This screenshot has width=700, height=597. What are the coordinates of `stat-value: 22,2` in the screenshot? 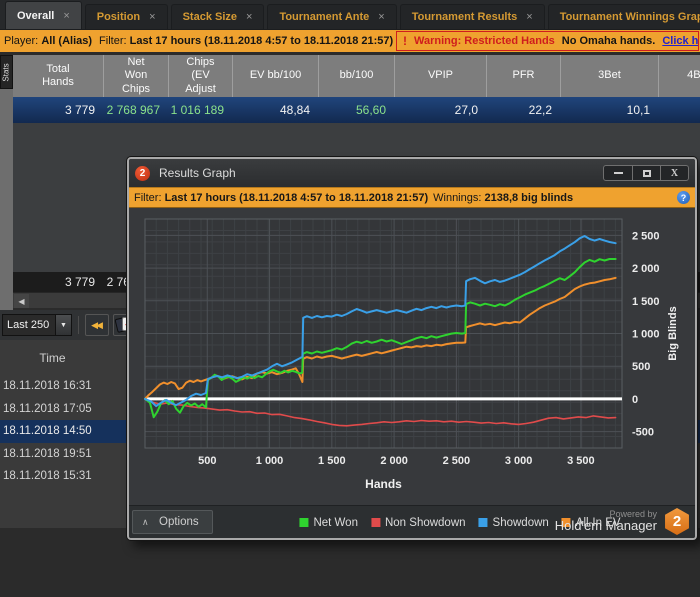 It's located at (540, 110).